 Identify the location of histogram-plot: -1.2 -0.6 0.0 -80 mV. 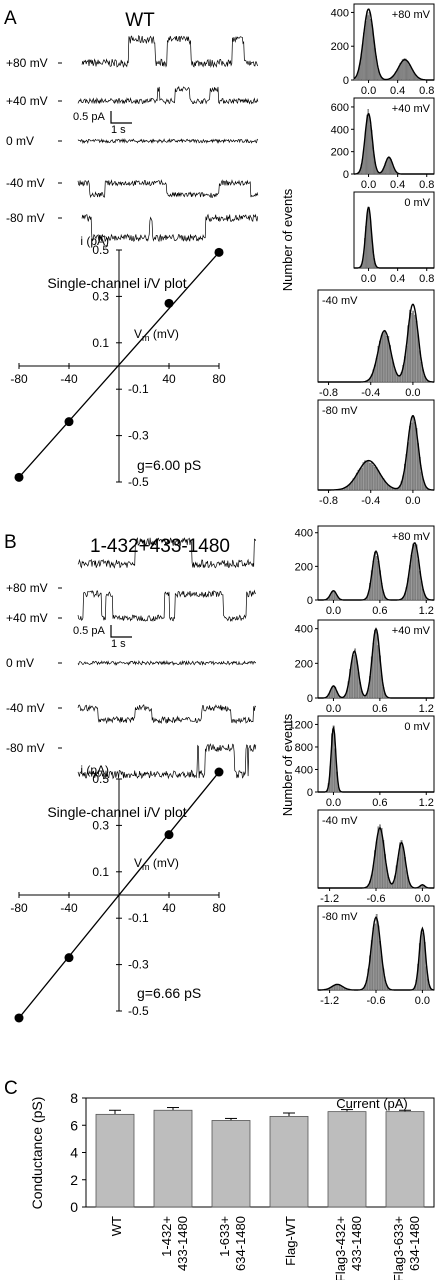
(376, 956).